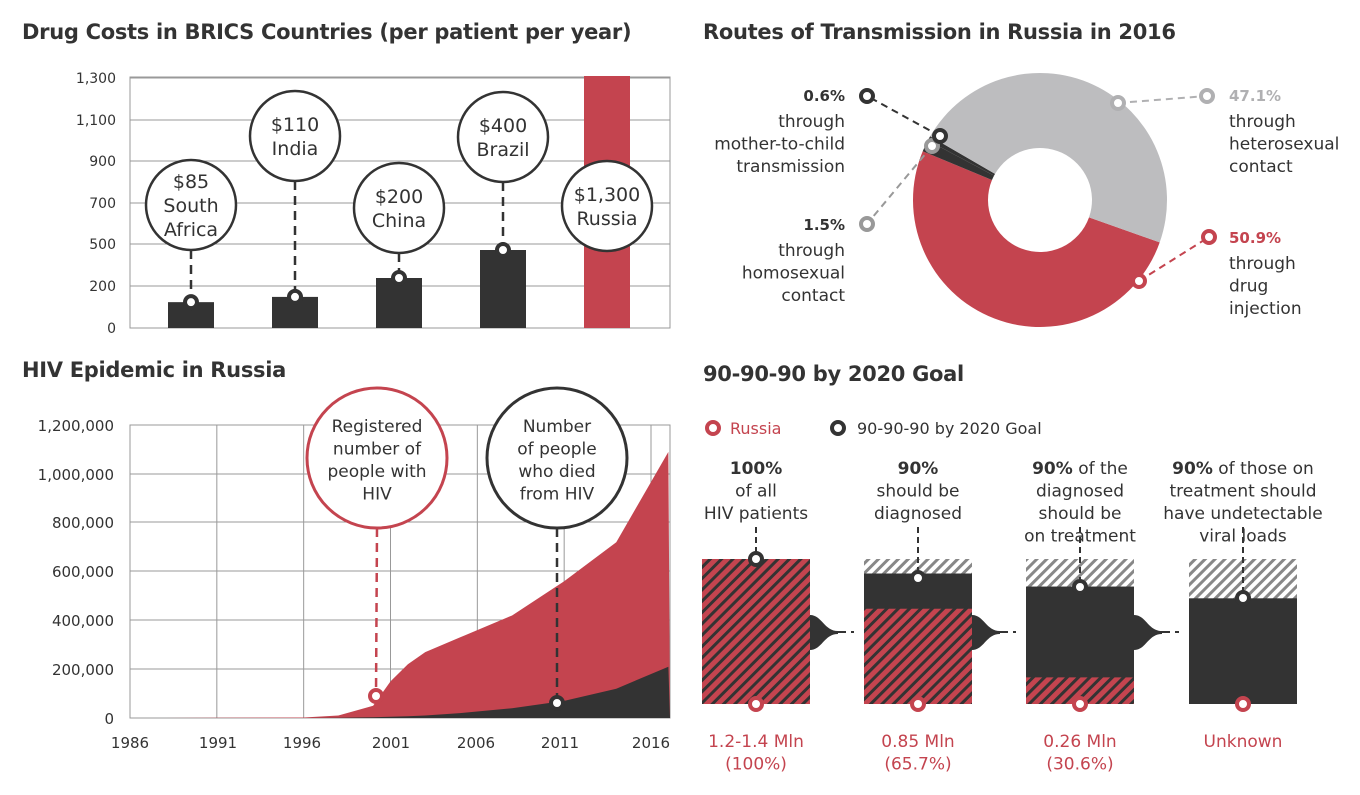 The image size is (1360, 795). I want to click on brics-bubble-label: $110 India, so click(295, 137).